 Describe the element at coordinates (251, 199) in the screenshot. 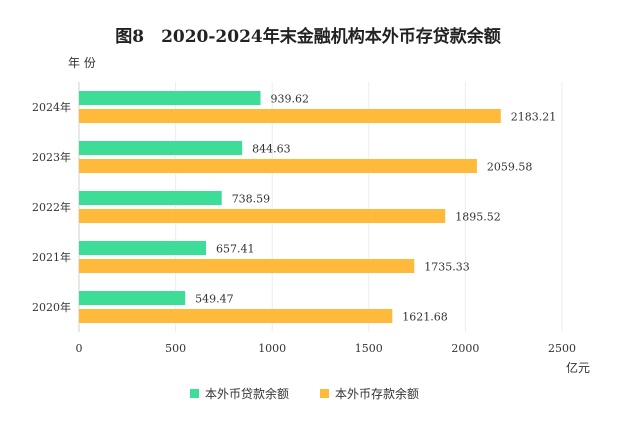

I see `data-label: 738.59` at that location.